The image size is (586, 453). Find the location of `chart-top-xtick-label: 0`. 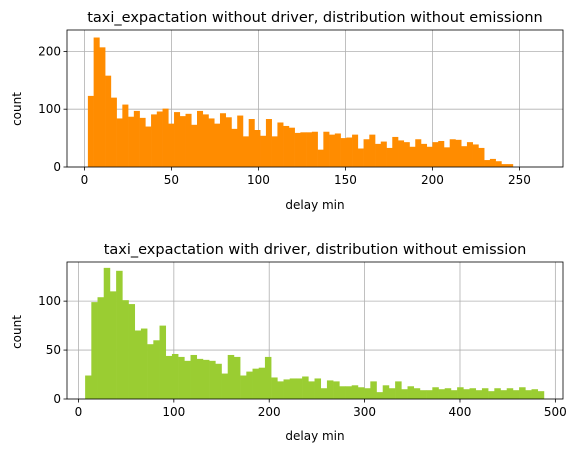

chart-top-xtick-label: 0 is located at coordinates (85, 180).